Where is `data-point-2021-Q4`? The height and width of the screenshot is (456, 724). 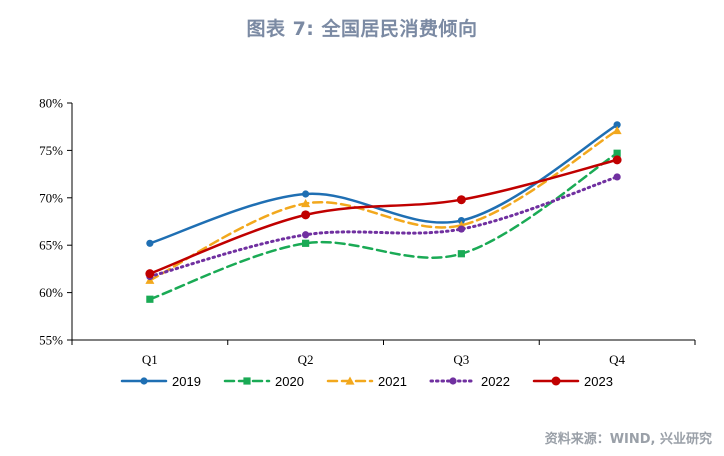 data-point-2021-Q4 is located at coordinates (617, 130).